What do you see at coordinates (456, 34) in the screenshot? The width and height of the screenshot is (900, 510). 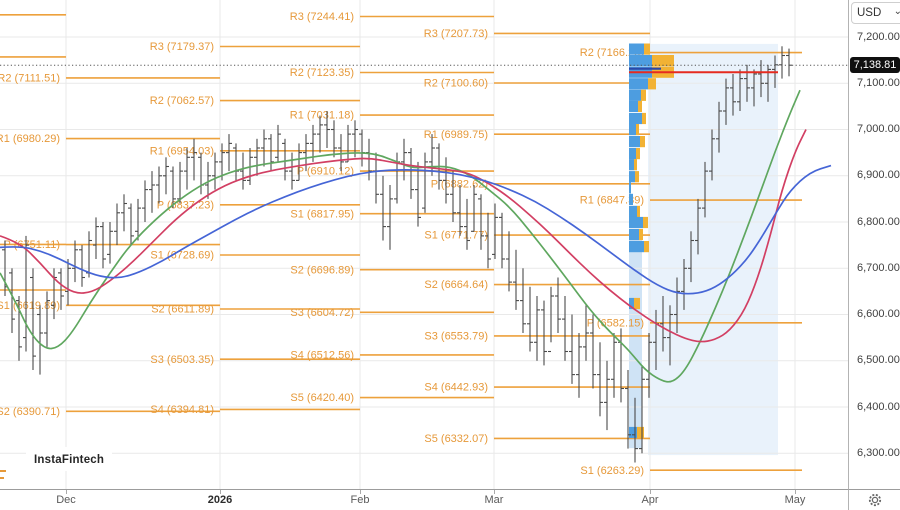 I see `pivot-label: R3 (7207.73)` at bounding box center [456, 34].